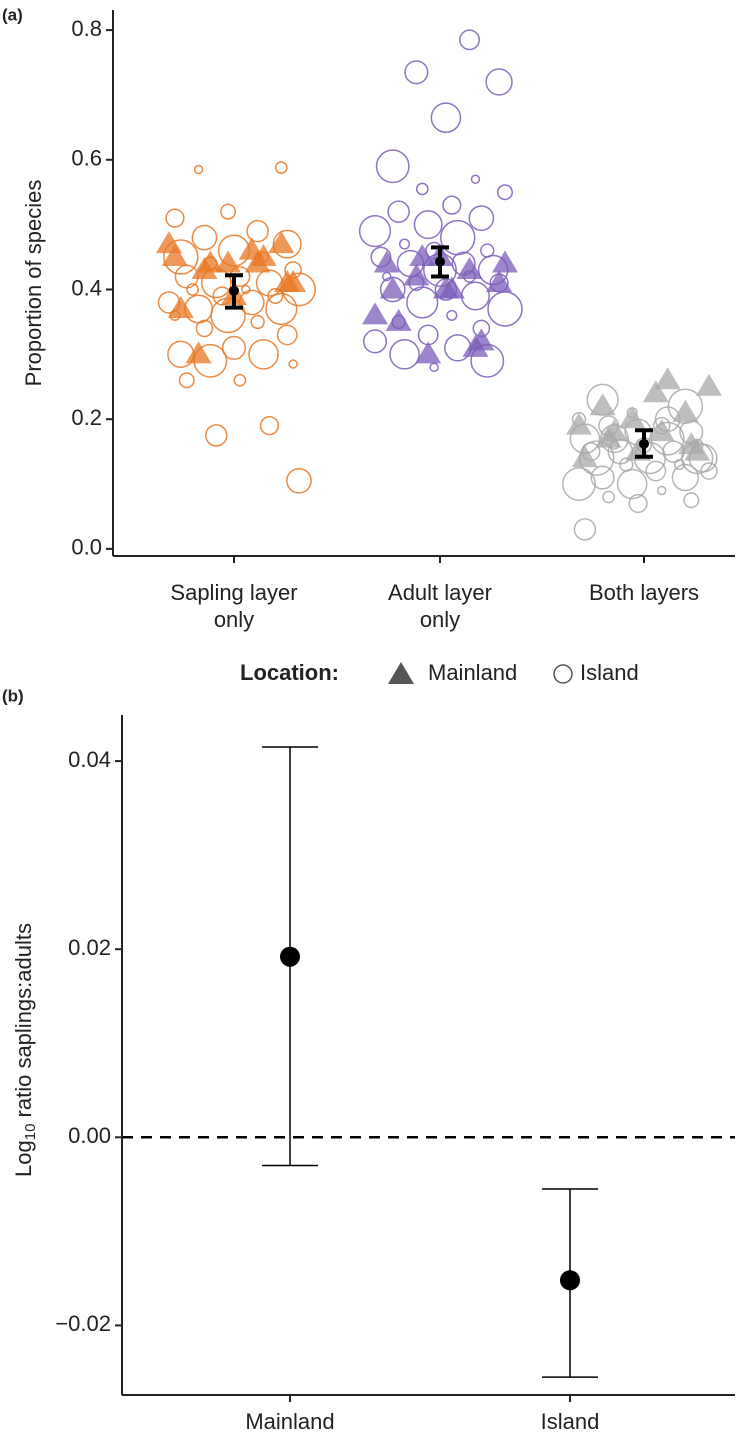 The width and height of the screenshot is (756, 1437). I want to click on panel-label: (a), so click(12, 14).